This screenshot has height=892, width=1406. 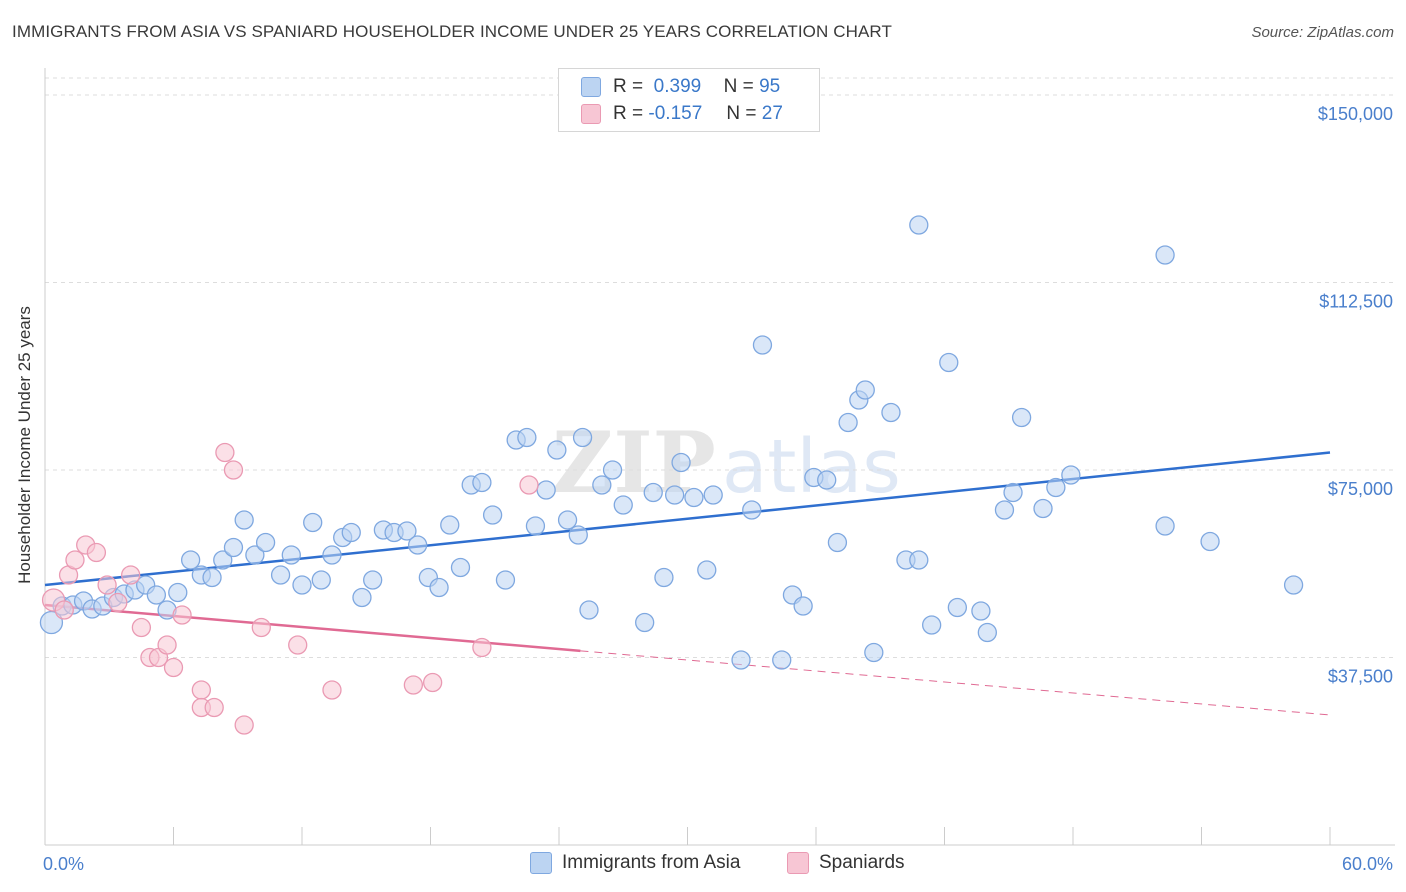 I want to click on series-legend: Immigrants from Asia Spaniards, so click(x=703, y=865).